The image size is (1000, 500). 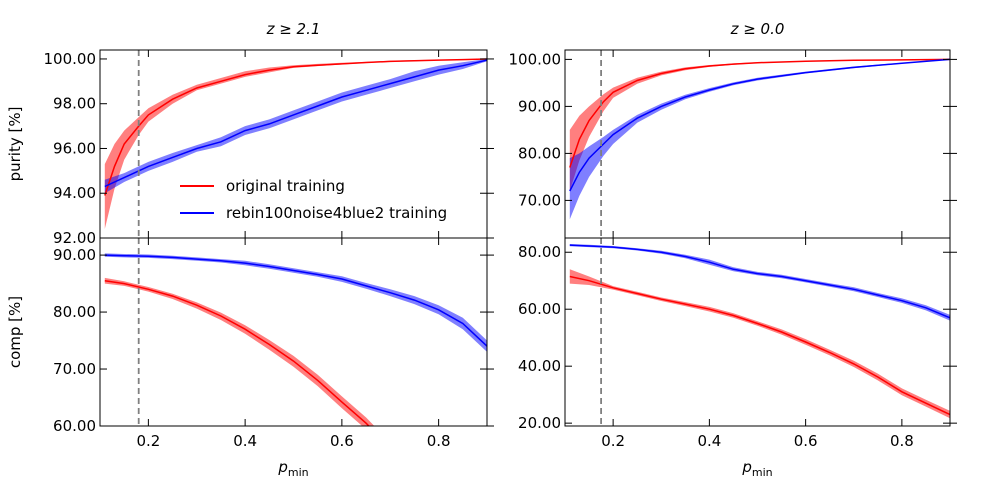 I want to click on legend-label: rebin100noise4blue2 training, so click(x=336, y=213).